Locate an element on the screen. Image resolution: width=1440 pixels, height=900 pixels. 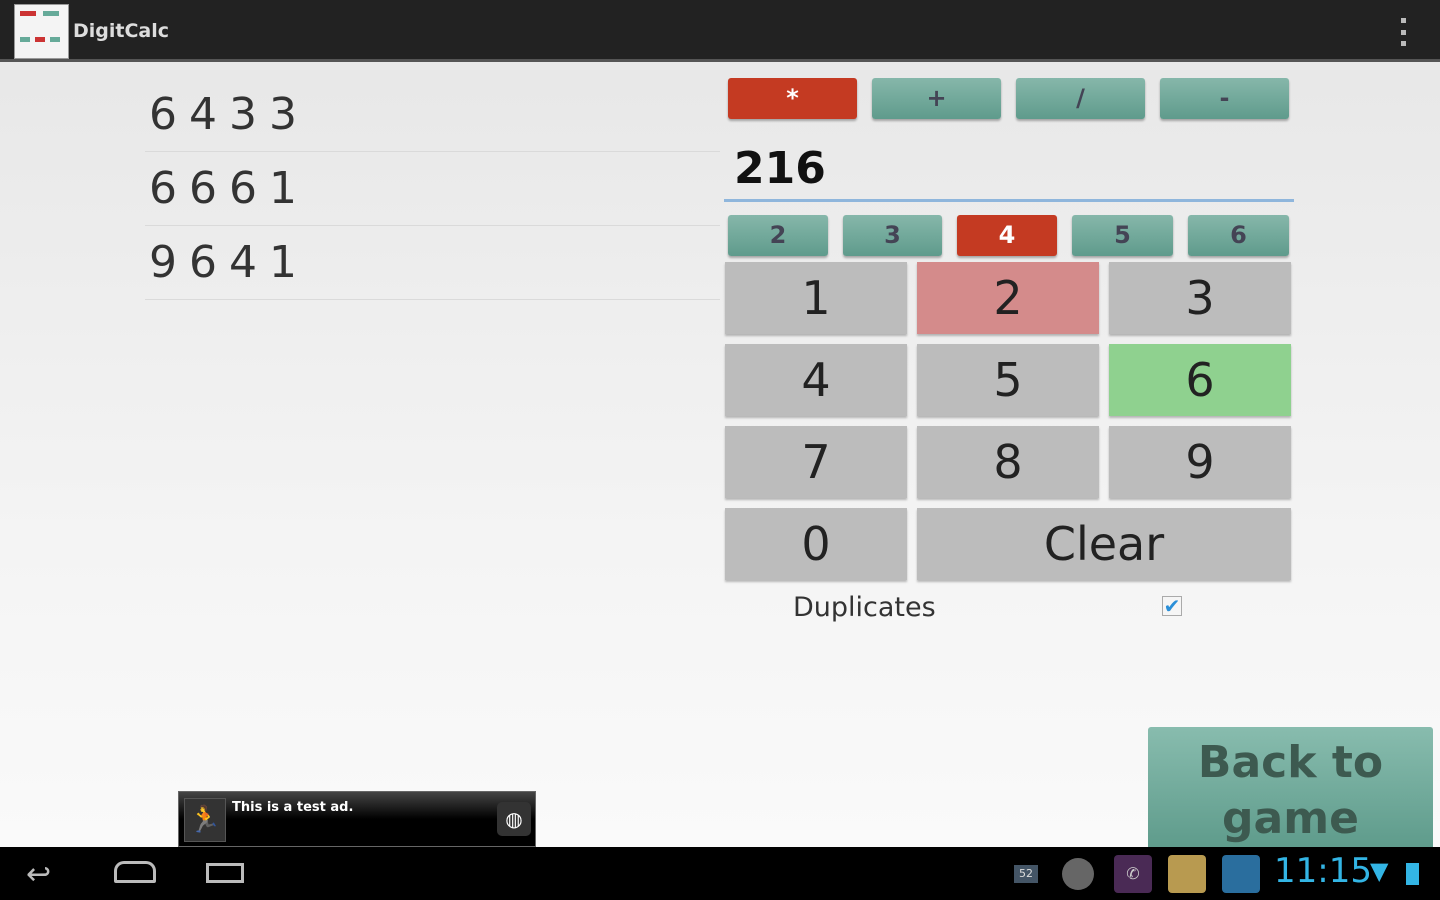
clear-button: Clear is located at coordinates (1104, 544).